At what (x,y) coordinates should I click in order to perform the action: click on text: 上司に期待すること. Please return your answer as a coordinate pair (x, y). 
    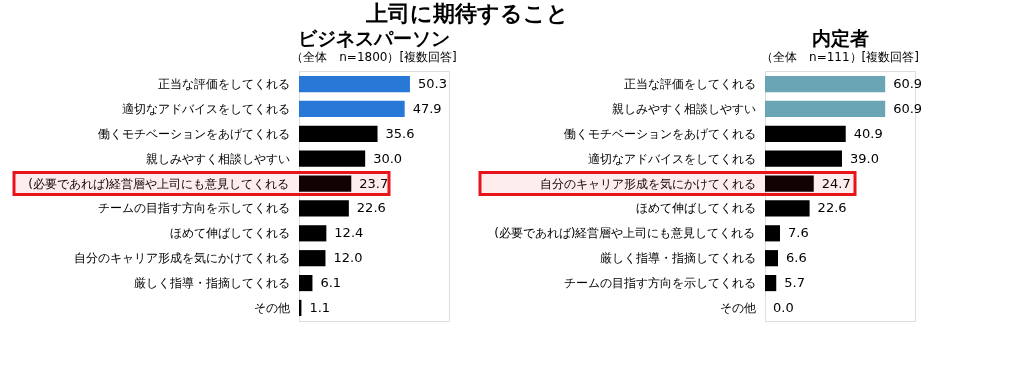
    Looking at the image, I should click on (466, 13).